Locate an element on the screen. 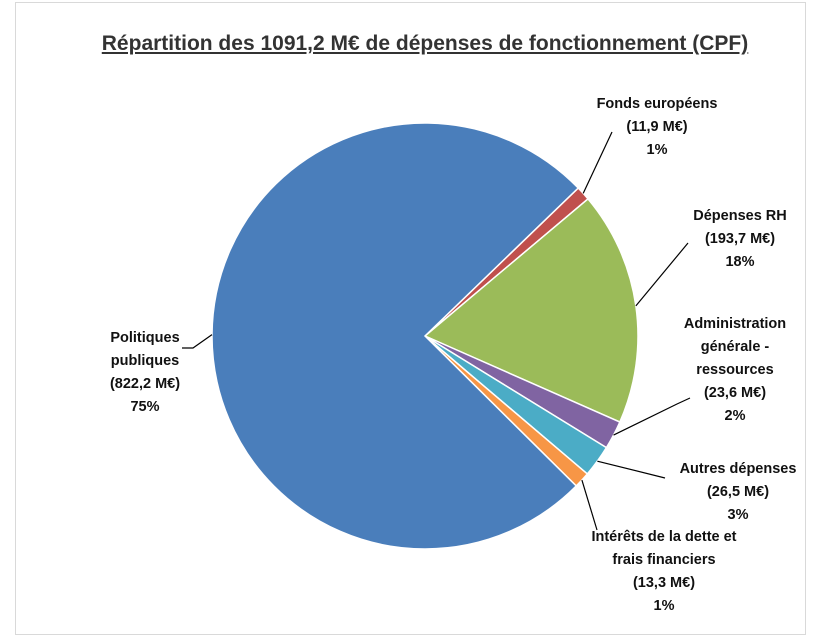  category-label: Administration générale - ressources is located at coordinates (735, 347).